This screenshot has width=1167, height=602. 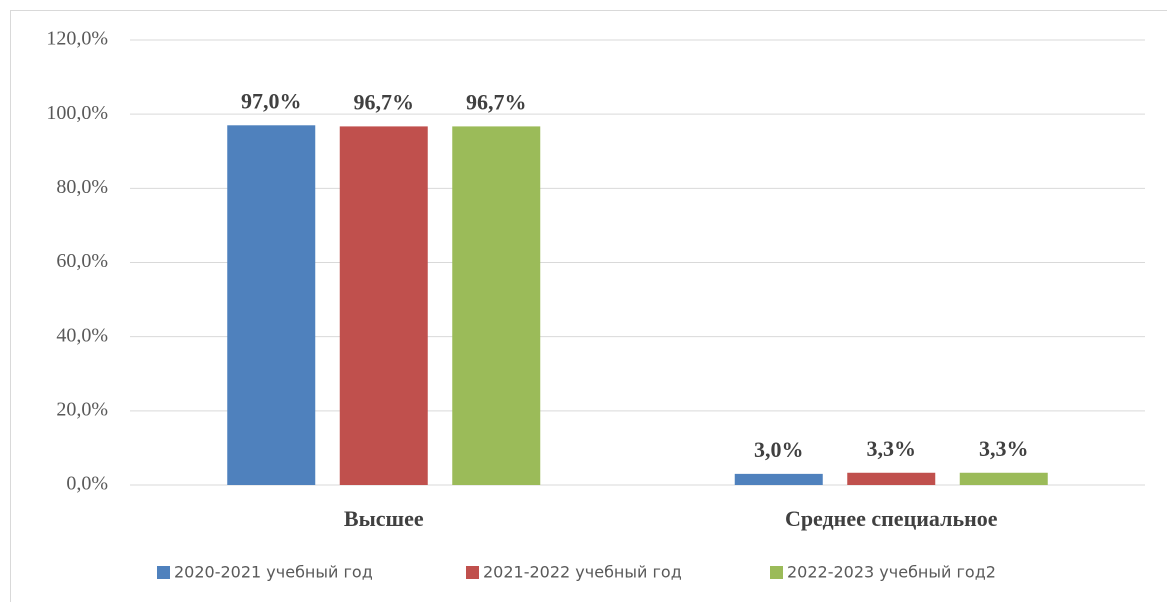 What do you see at coordinates (384, 518) in the screenshot?
I see `x-tick-label: Высшее` at bounding box center [384, 518].